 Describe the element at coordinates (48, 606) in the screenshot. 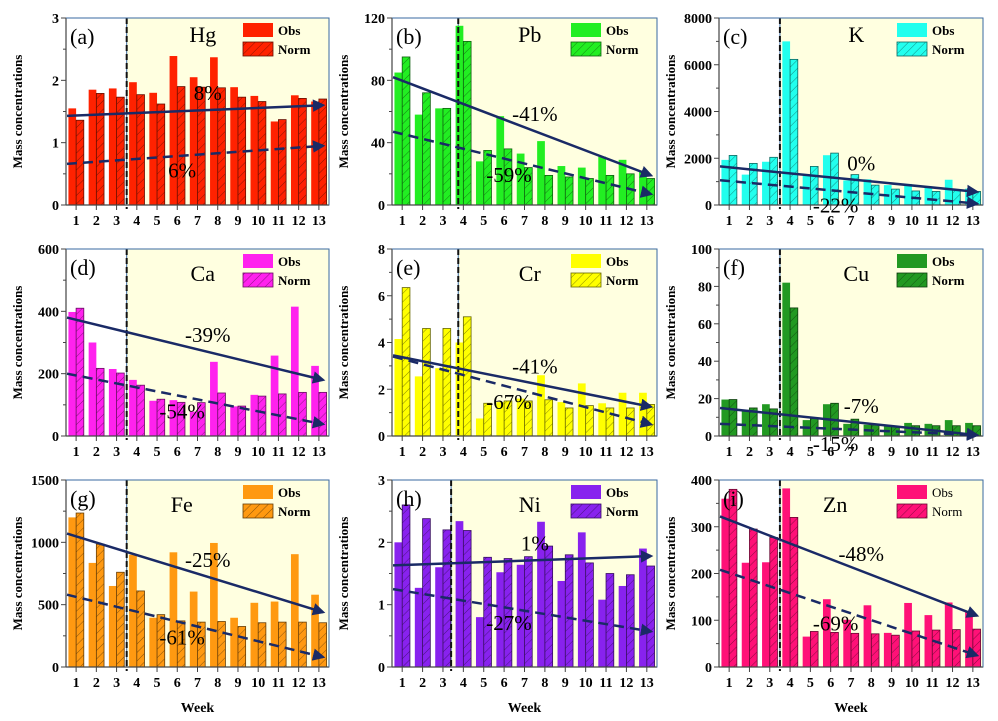

I see `y-tick-label: 500` at that location.